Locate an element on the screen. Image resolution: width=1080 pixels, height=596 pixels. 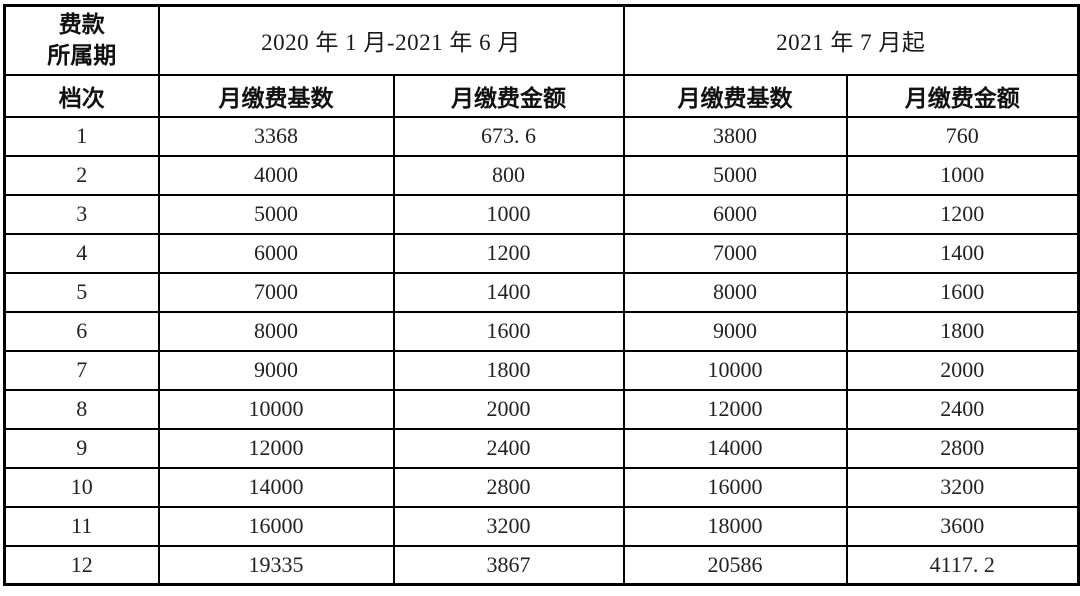
cell-old-amount: 1200 is located at coordinates (508, 253).